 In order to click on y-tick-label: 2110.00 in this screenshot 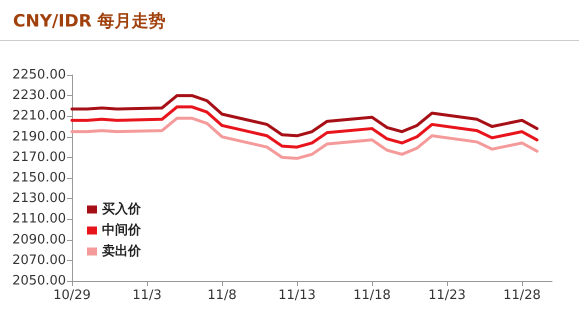, I will do `click(39, 219)`.